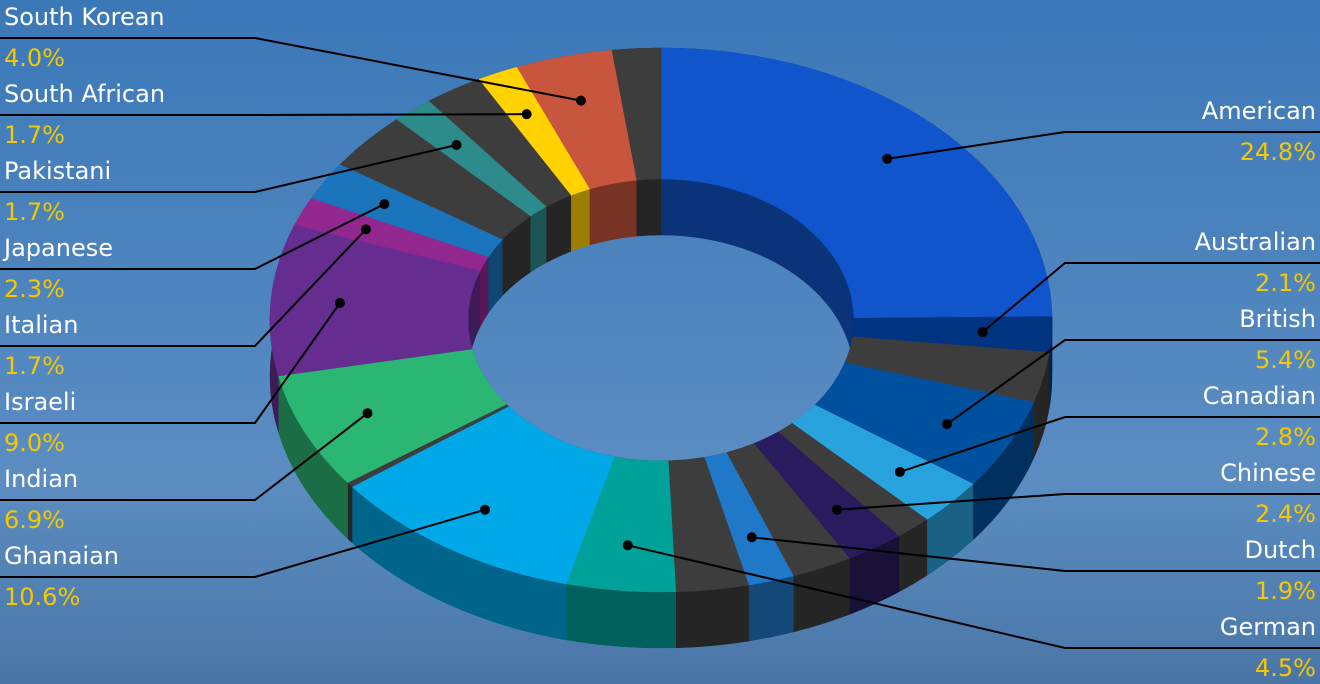  What do you see at coordinates (1280, 550) in the screenshot?
I see `category-label: Dutch` at bounding box center [1280, 550].